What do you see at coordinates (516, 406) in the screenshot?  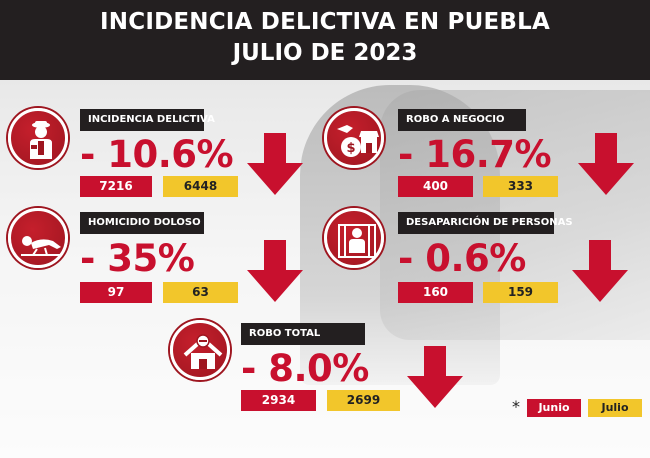 I see `legend-asterisk: *` at bounding box center [516, 406].